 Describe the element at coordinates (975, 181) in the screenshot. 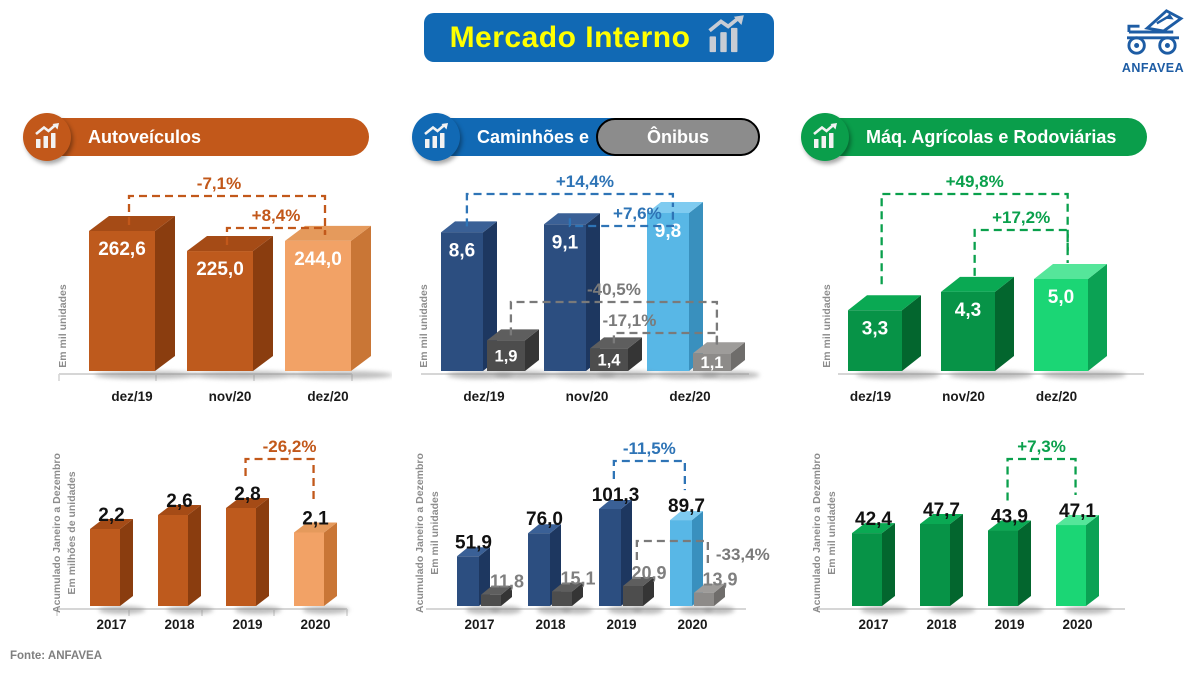

I see `svg-text: +49,8%` at that location.